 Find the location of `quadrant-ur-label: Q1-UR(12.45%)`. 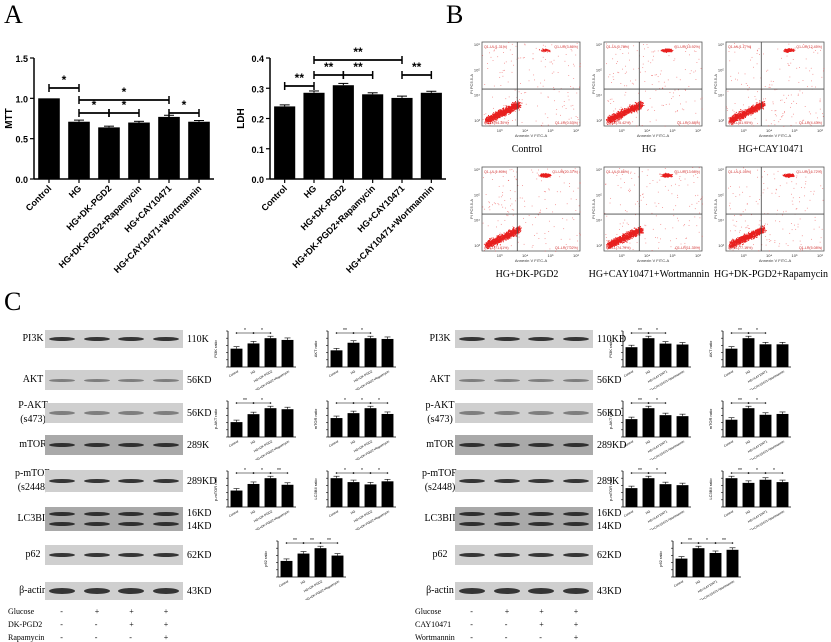

quadrant-ur-label: Q1-UR(12.45%) is located at coordinates (809, 47).